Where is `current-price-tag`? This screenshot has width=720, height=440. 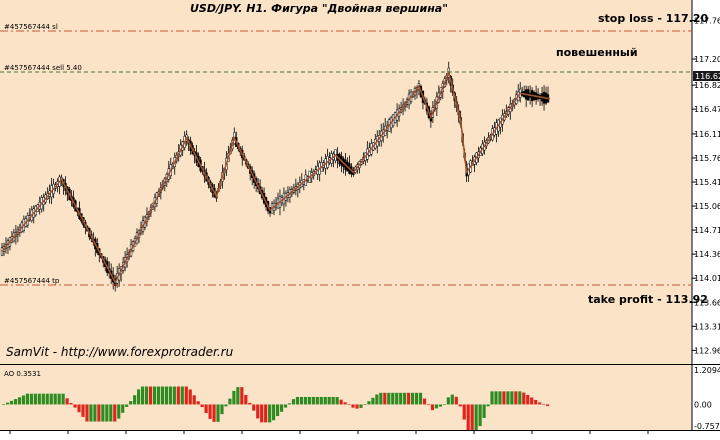
current-price-tag is located at coordinates (706, 76).